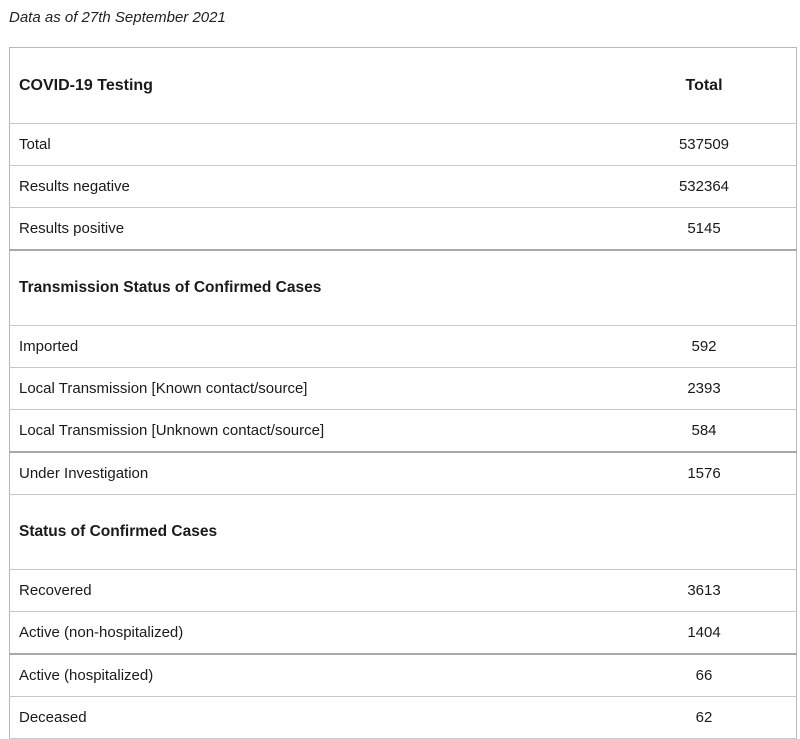 This screenshot has width=800, height=739. What do you see at coordinates (312, 288) in the screenshot?
I see `section-title-transmission: Transmission Status of Confirmed Cases` at bounding box center [312, 288].